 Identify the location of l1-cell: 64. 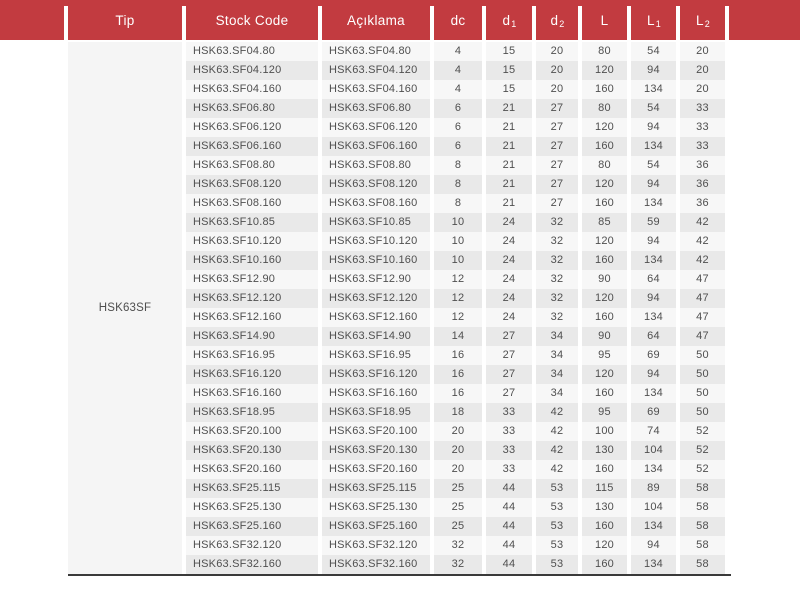
(653, 336).